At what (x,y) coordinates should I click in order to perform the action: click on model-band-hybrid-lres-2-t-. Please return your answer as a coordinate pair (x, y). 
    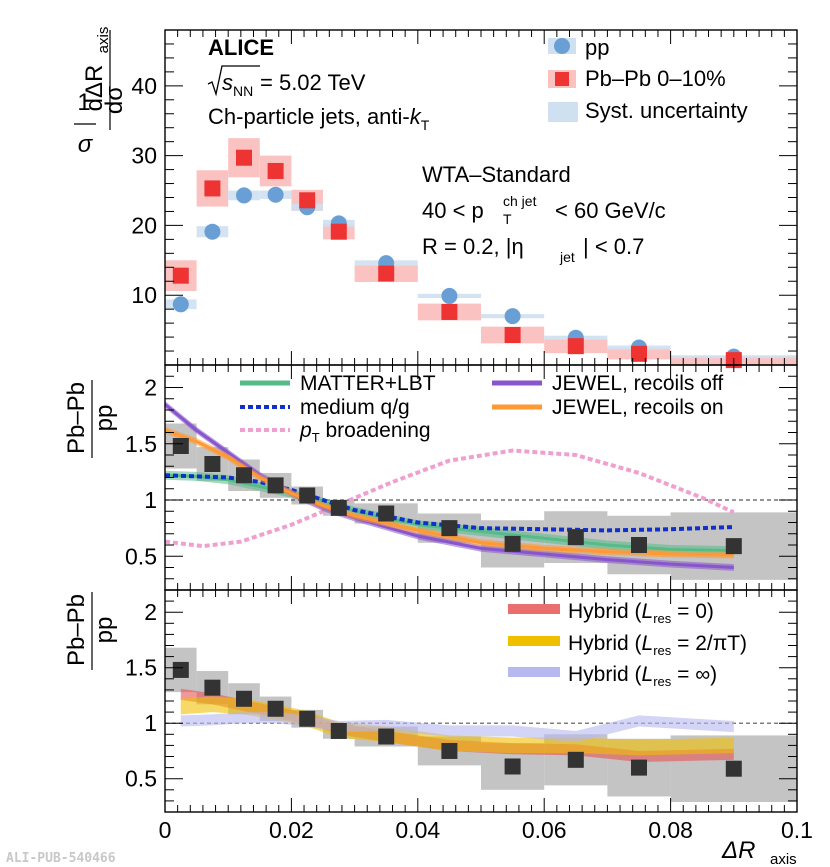
    Looking at the image, I should click on (457, 726).